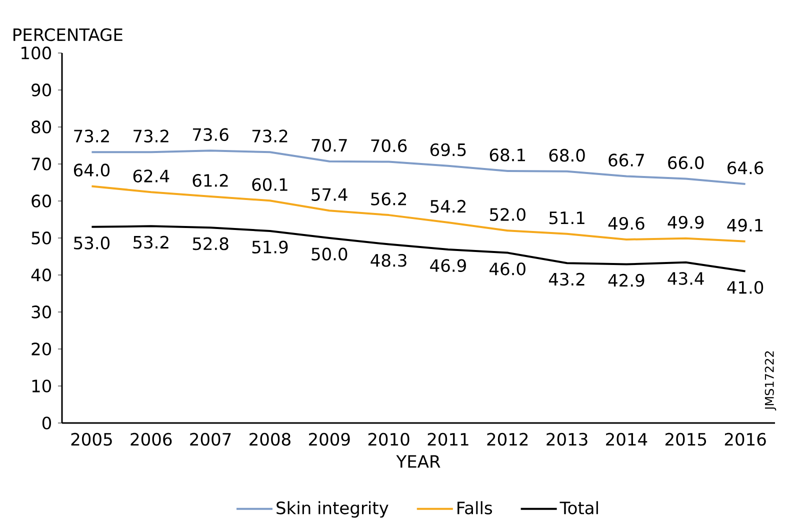 This screenshot has width=794, height=526. Describe the element at coordinates (745, 225) in the screenshot. I see `data-label: 49.1` at that location.